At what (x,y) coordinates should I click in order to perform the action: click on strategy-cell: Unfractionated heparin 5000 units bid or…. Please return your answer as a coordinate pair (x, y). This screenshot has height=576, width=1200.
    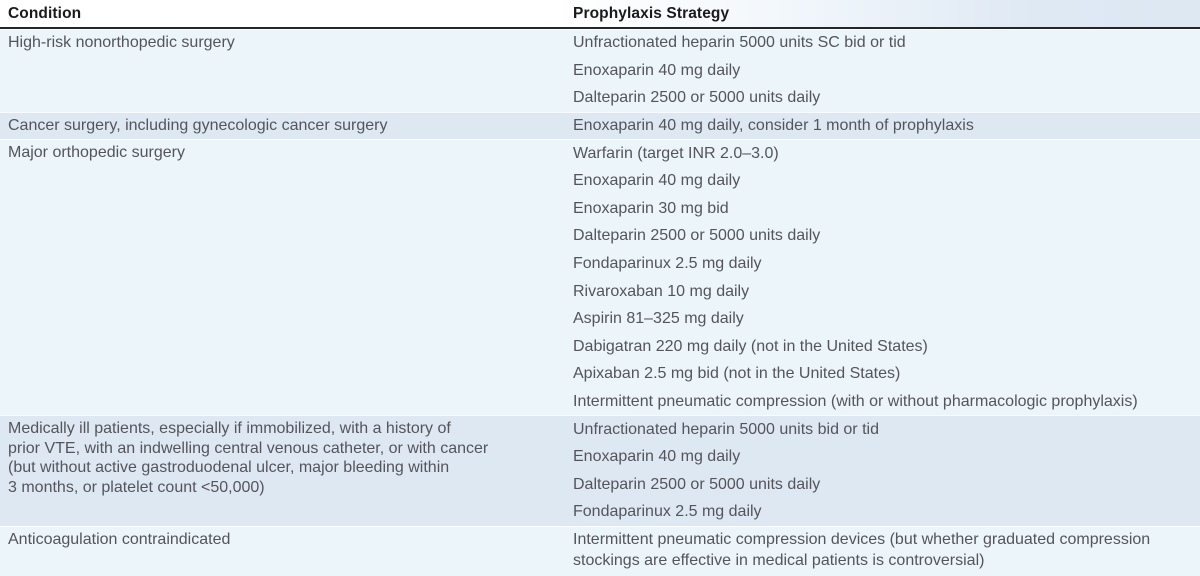
    Looking at the image, I should click on (882, 470).